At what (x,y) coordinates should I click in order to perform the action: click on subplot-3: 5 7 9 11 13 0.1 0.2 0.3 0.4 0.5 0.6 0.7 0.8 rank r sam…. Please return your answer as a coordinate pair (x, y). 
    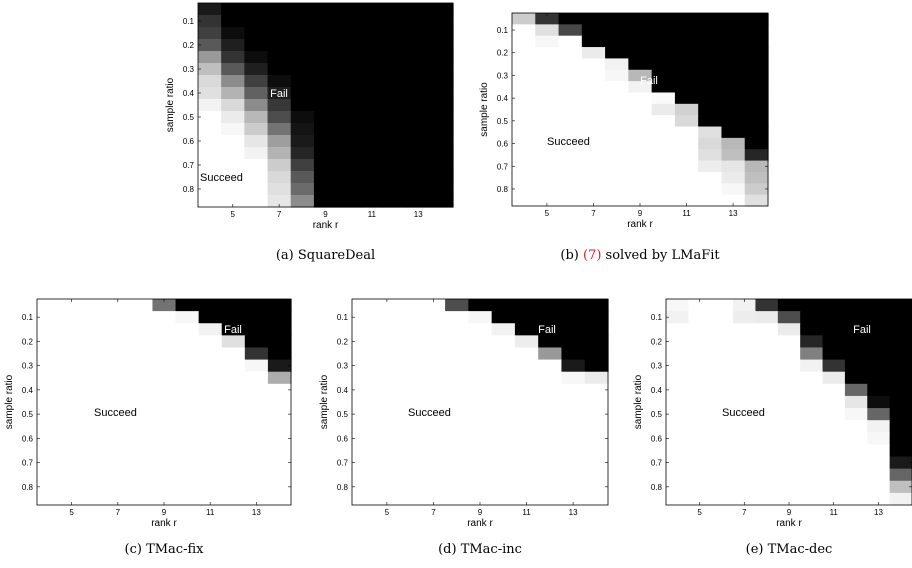
    Looking at the image, I should click on (148, 427).